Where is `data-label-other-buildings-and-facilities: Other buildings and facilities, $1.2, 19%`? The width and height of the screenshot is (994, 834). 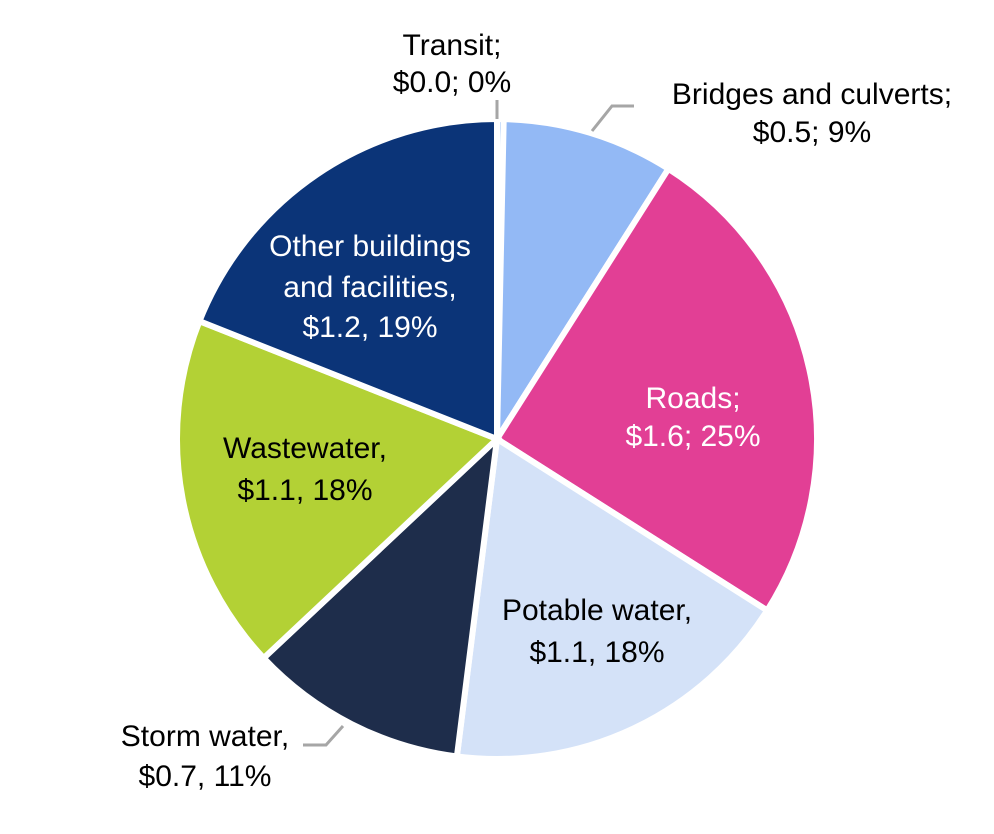 data-label-other-buildings-and-facilities: Other buildings and facilities, $1.2, 19% is located at coordinates (370, 287).